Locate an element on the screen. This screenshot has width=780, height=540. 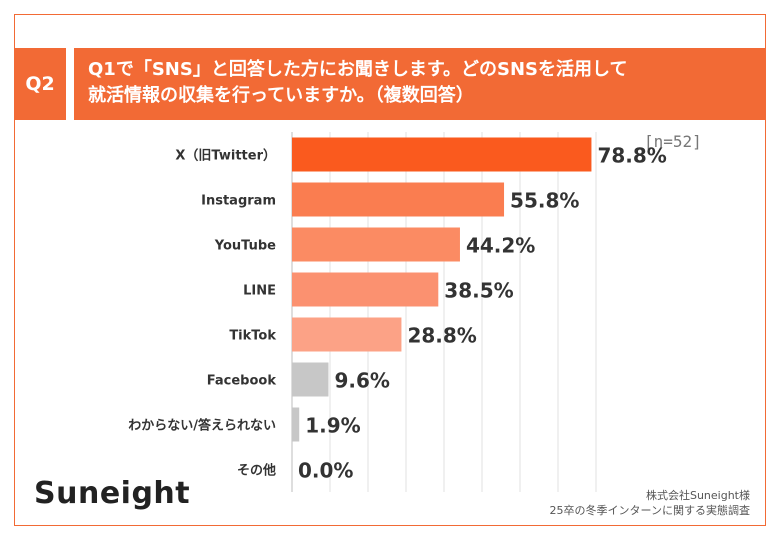
question-line-1: Q1で「SNS」と回答した方にお聞きします。どのSNSを活用して is located at coordinates (358, 69).